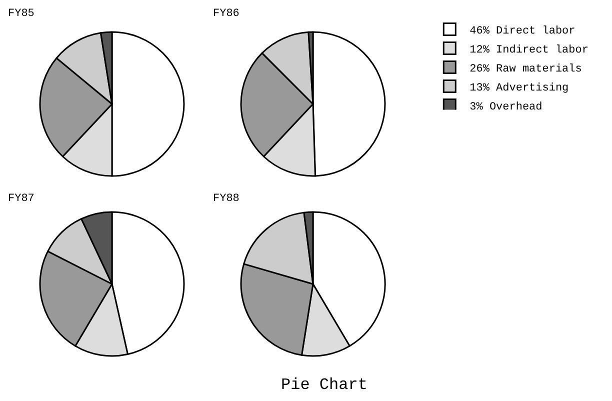  What do you see at coordinates (526, 70) in the screenshot?
I see `legend-label: 26% Raw materials` at bounding box center [526, 70].